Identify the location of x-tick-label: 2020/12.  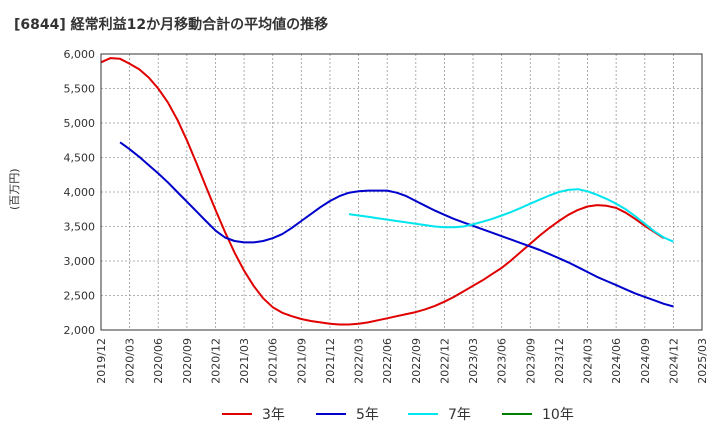
(215, 361).